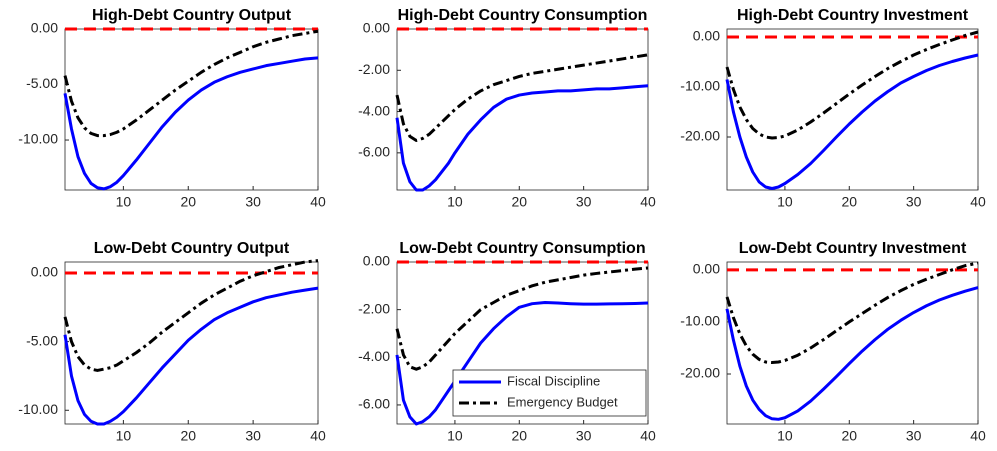 This screenshot has width=997, height=451. Describe the element at coordinates (192, 15) in the screenshot. I see `chart-title: High-Debt Country Output` at that location.